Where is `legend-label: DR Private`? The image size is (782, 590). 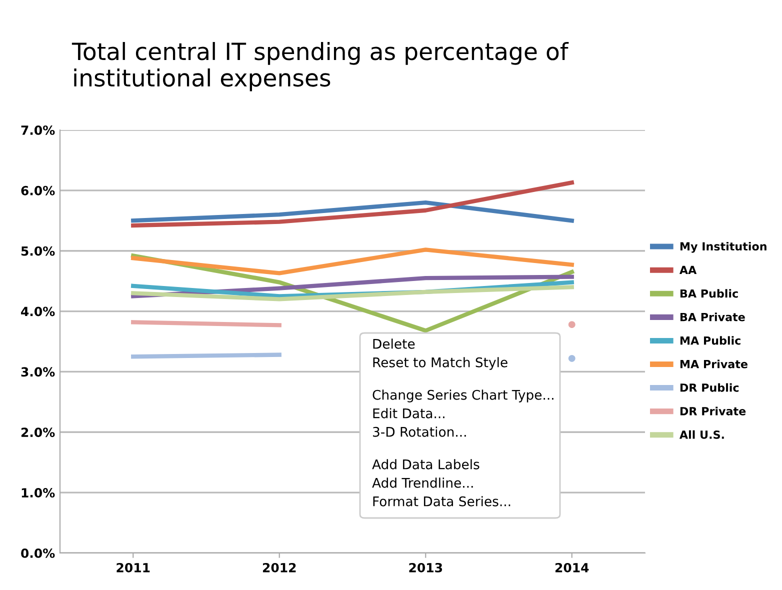
legend-label: DR Private is located at coordinates (713, 411).